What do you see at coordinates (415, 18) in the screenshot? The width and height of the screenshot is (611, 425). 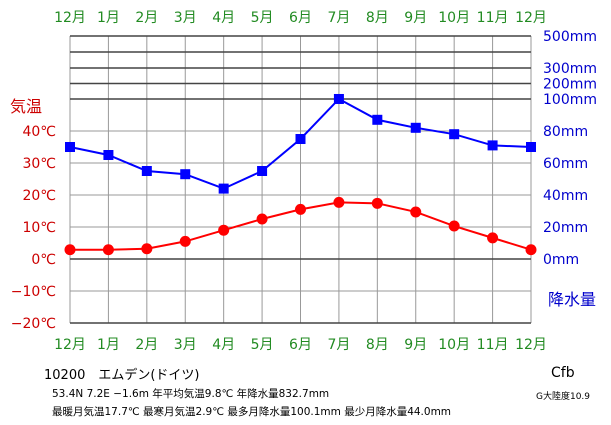 I see `month-label-top: 9月` at bounding box center [415, 18].